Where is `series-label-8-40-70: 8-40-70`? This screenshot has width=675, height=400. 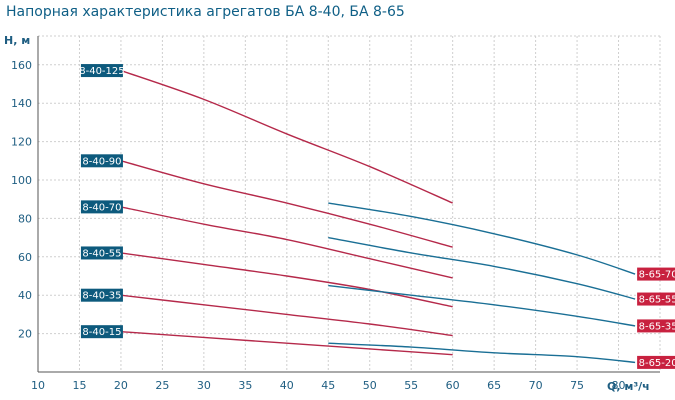
series-label-8-40-70: 8-40-70 is located at coordinates (101, 207).